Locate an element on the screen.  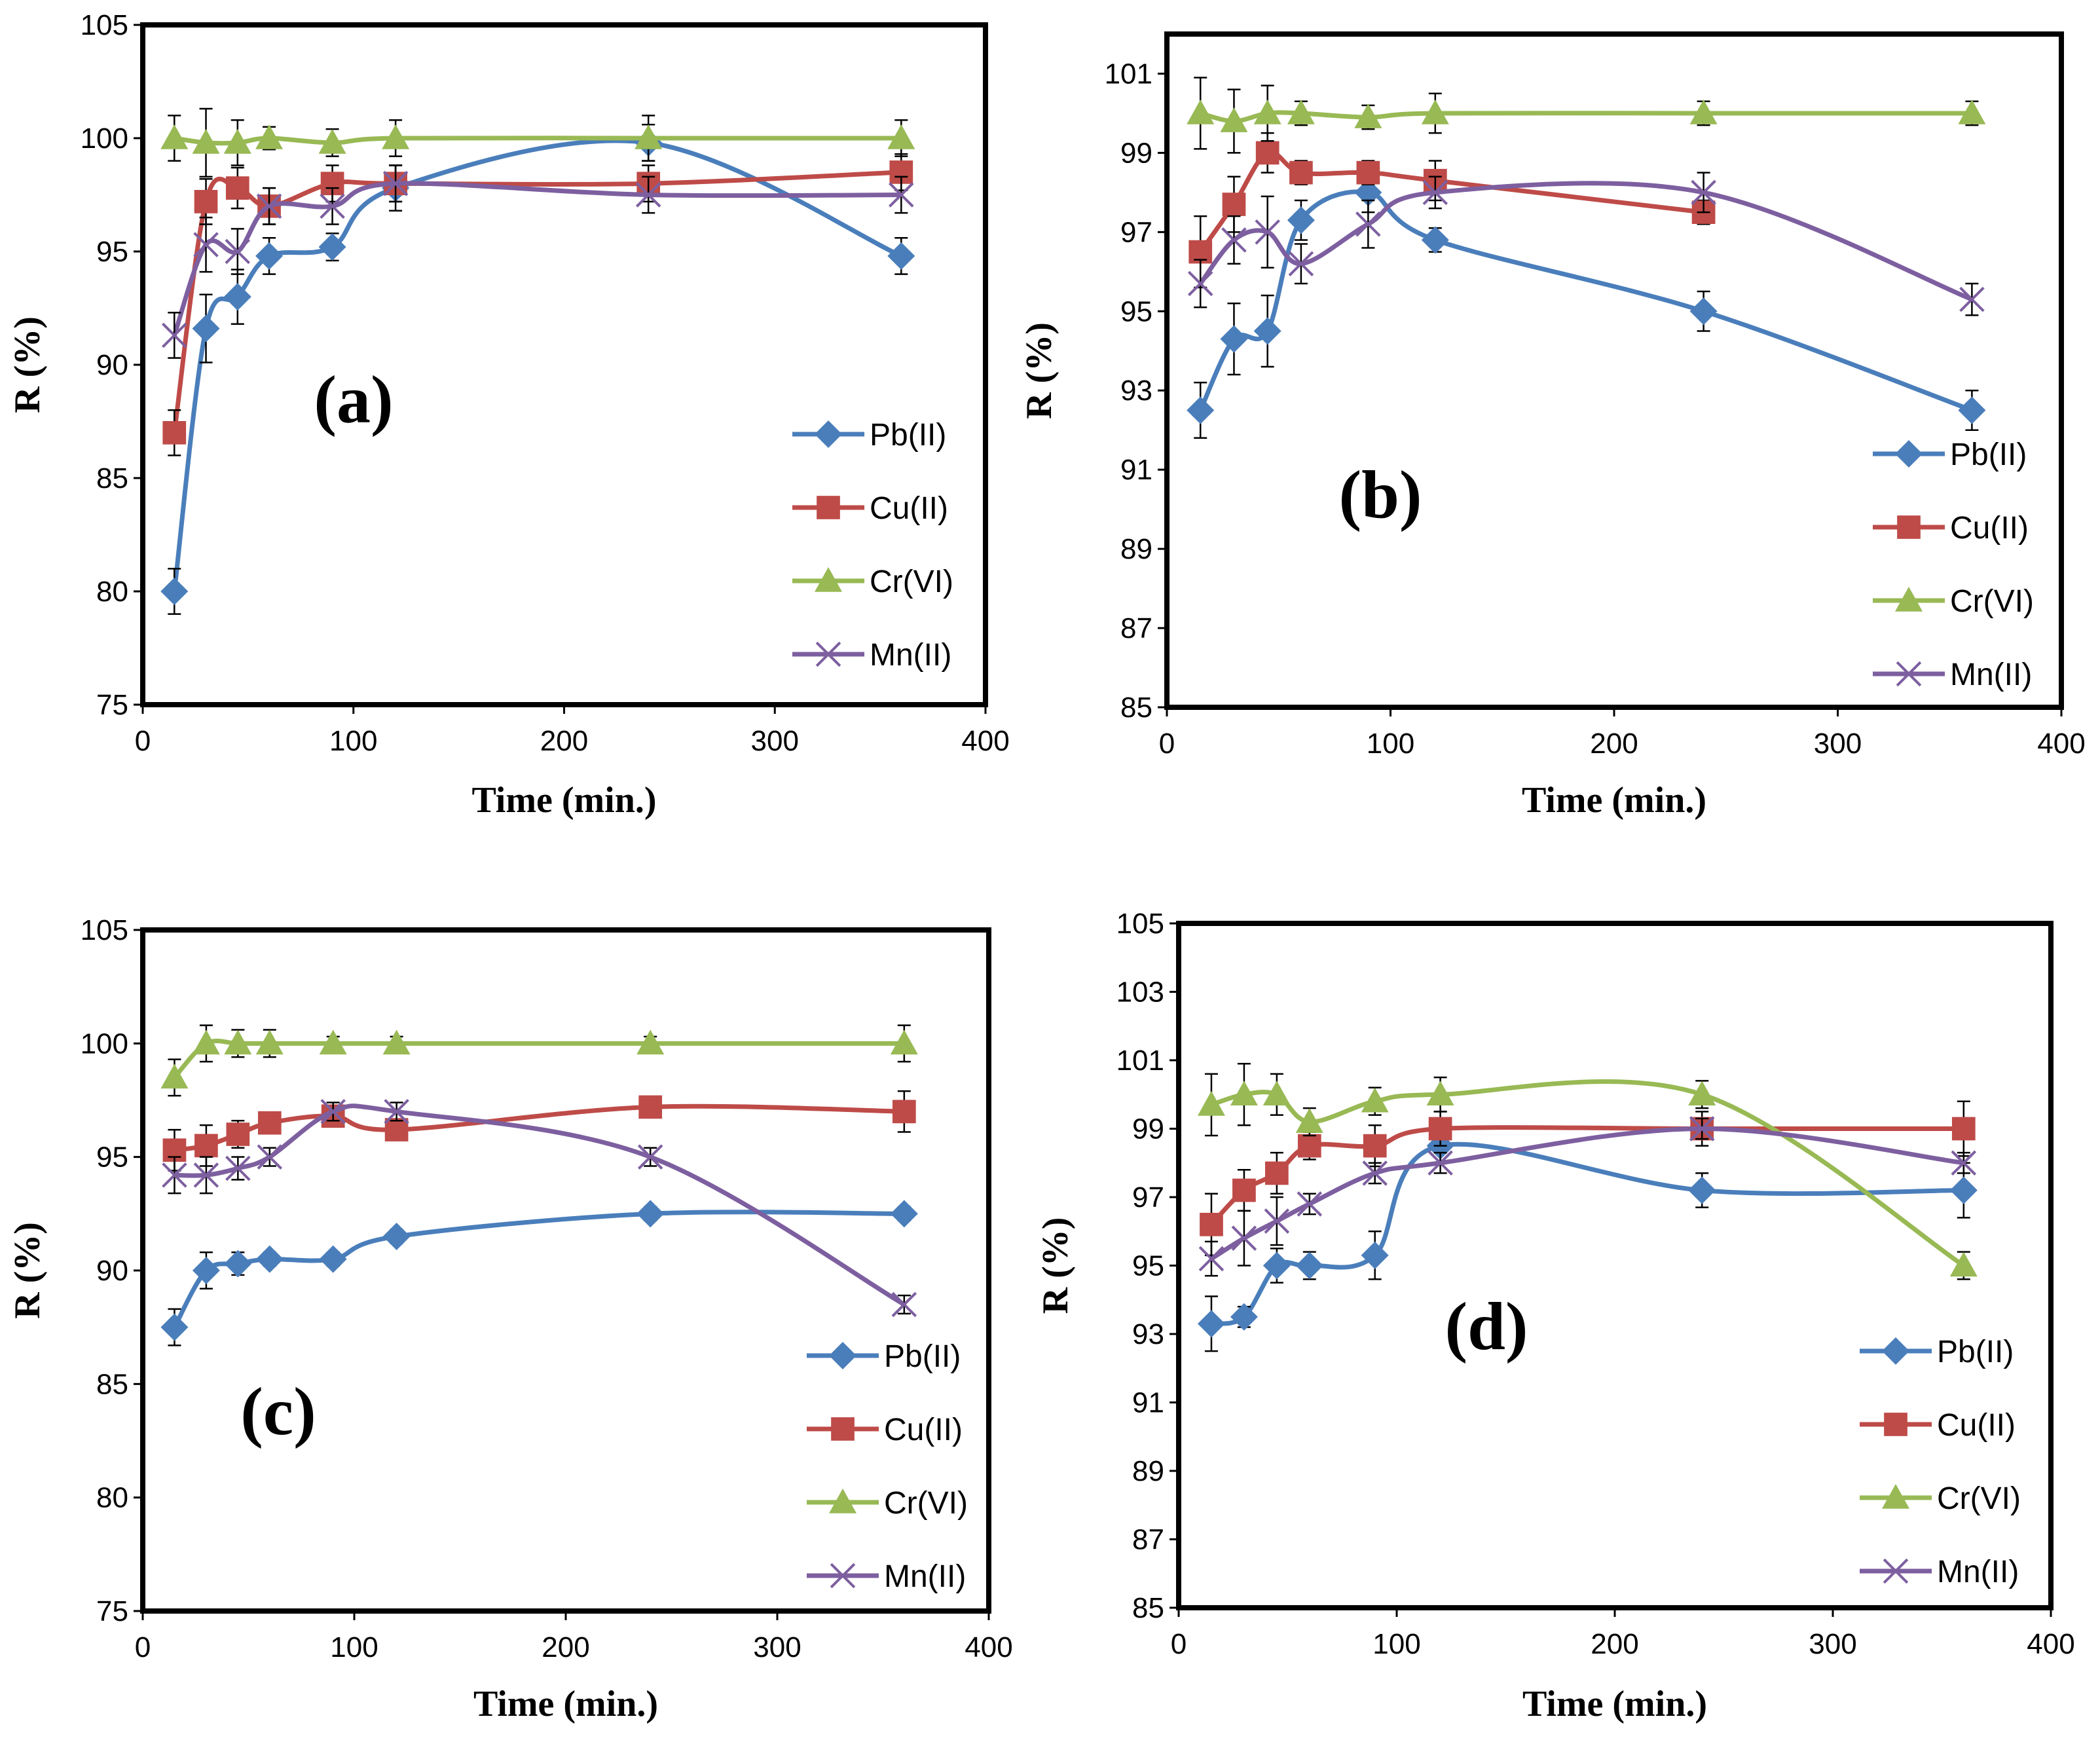
y-tick-label: 80 is located at coordinates (112, 1498).